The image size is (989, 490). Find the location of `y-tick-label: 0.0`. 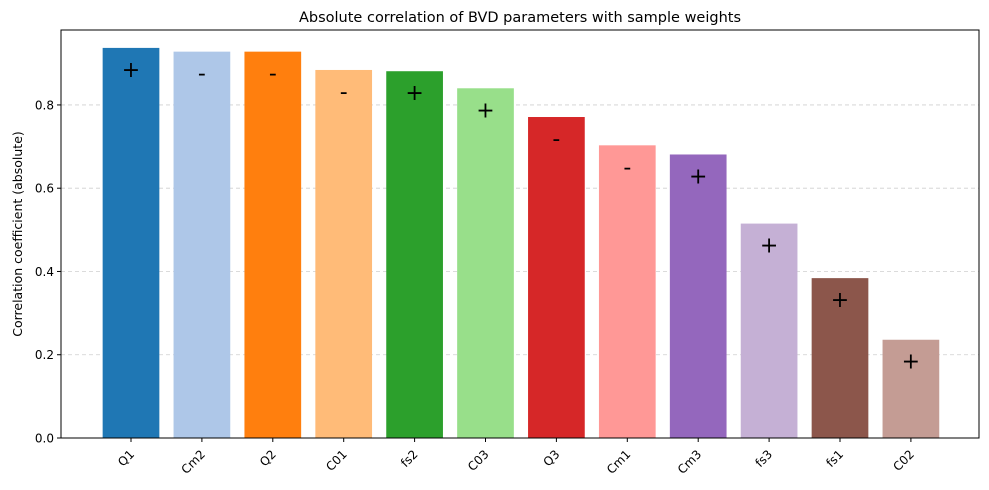

y-tick-label: 0.0 is located at coordinates (44, 439).